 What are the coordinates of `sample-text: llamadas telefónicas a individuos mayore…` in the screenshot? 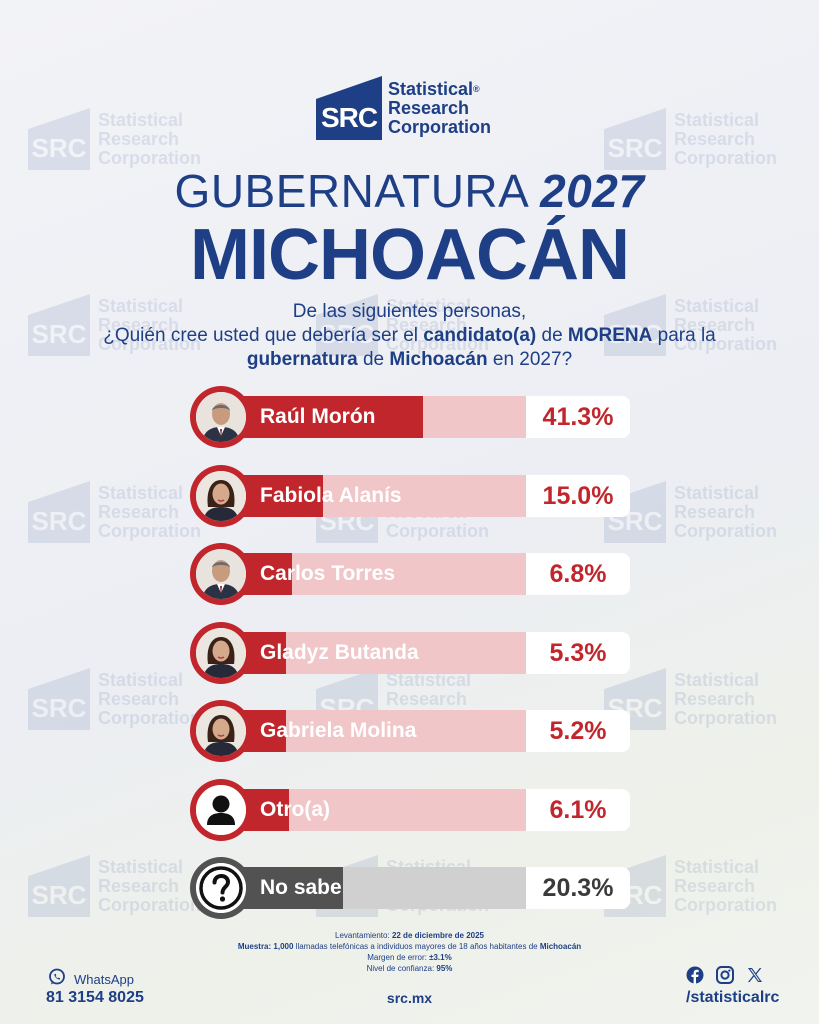 It's located at (416, 946).